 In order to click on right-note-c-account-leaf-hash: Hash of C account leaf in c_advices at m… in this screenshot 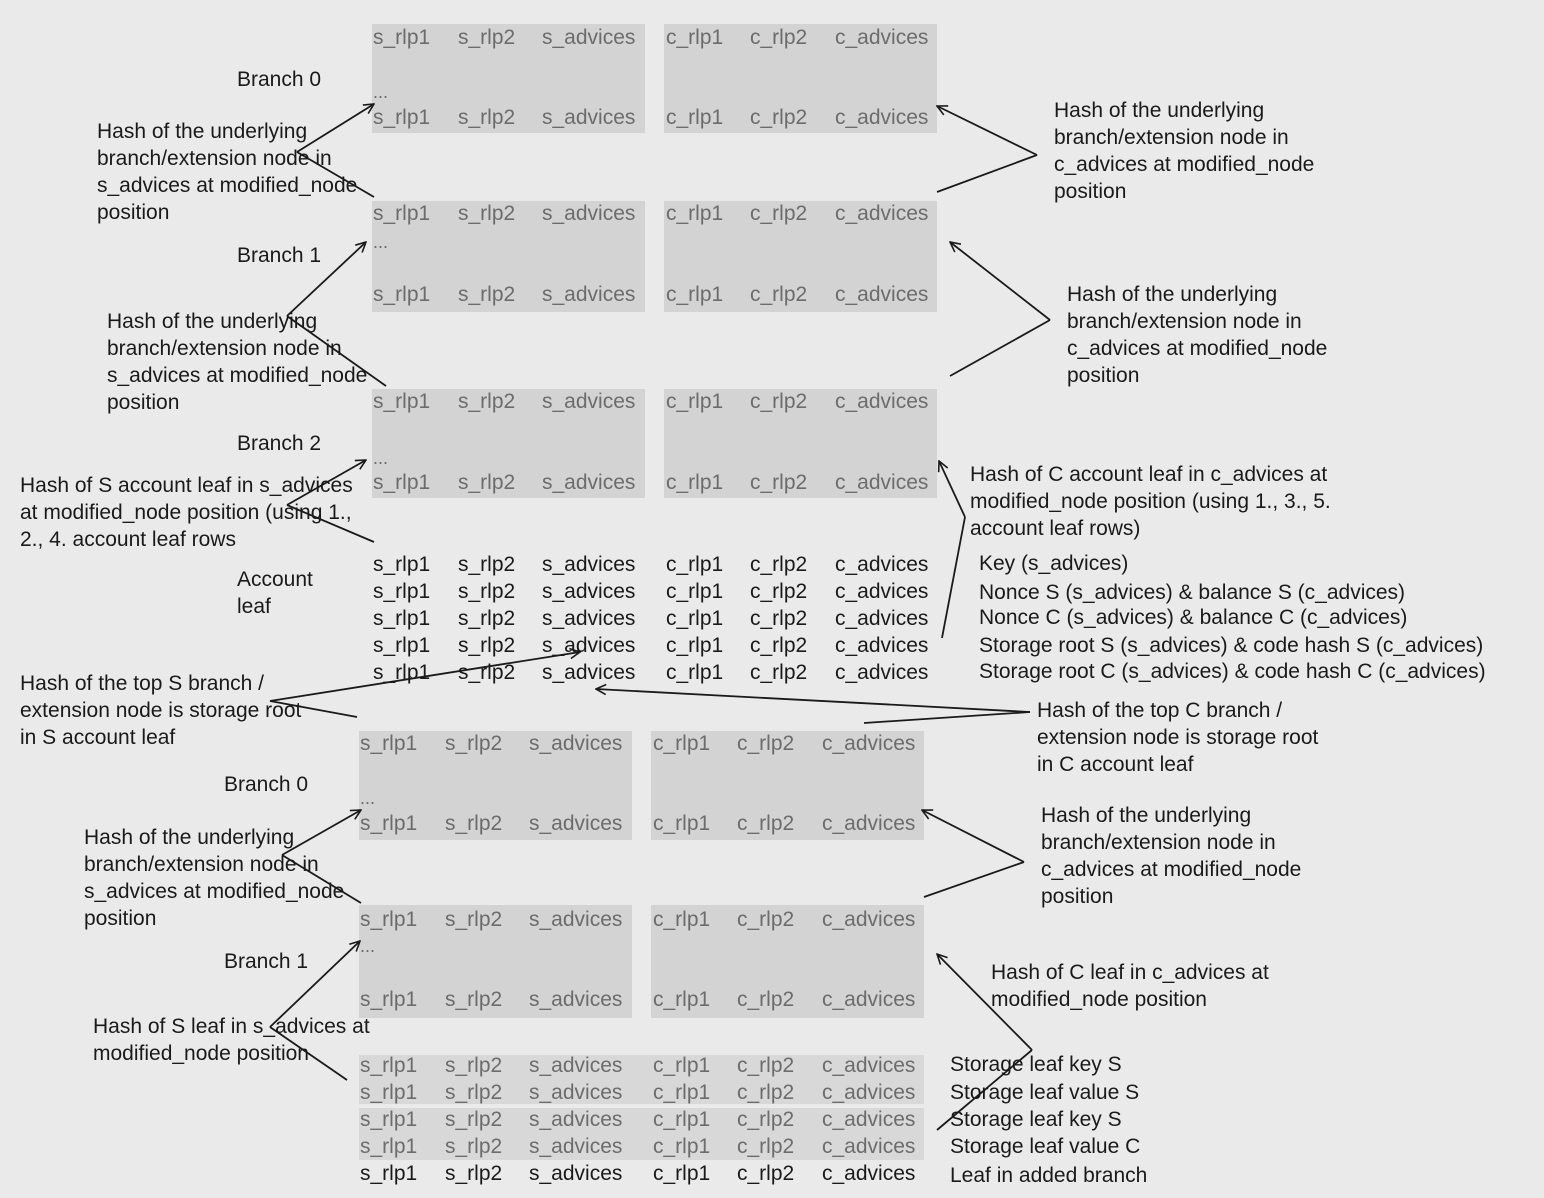, I will do `click(1150, 501)`.